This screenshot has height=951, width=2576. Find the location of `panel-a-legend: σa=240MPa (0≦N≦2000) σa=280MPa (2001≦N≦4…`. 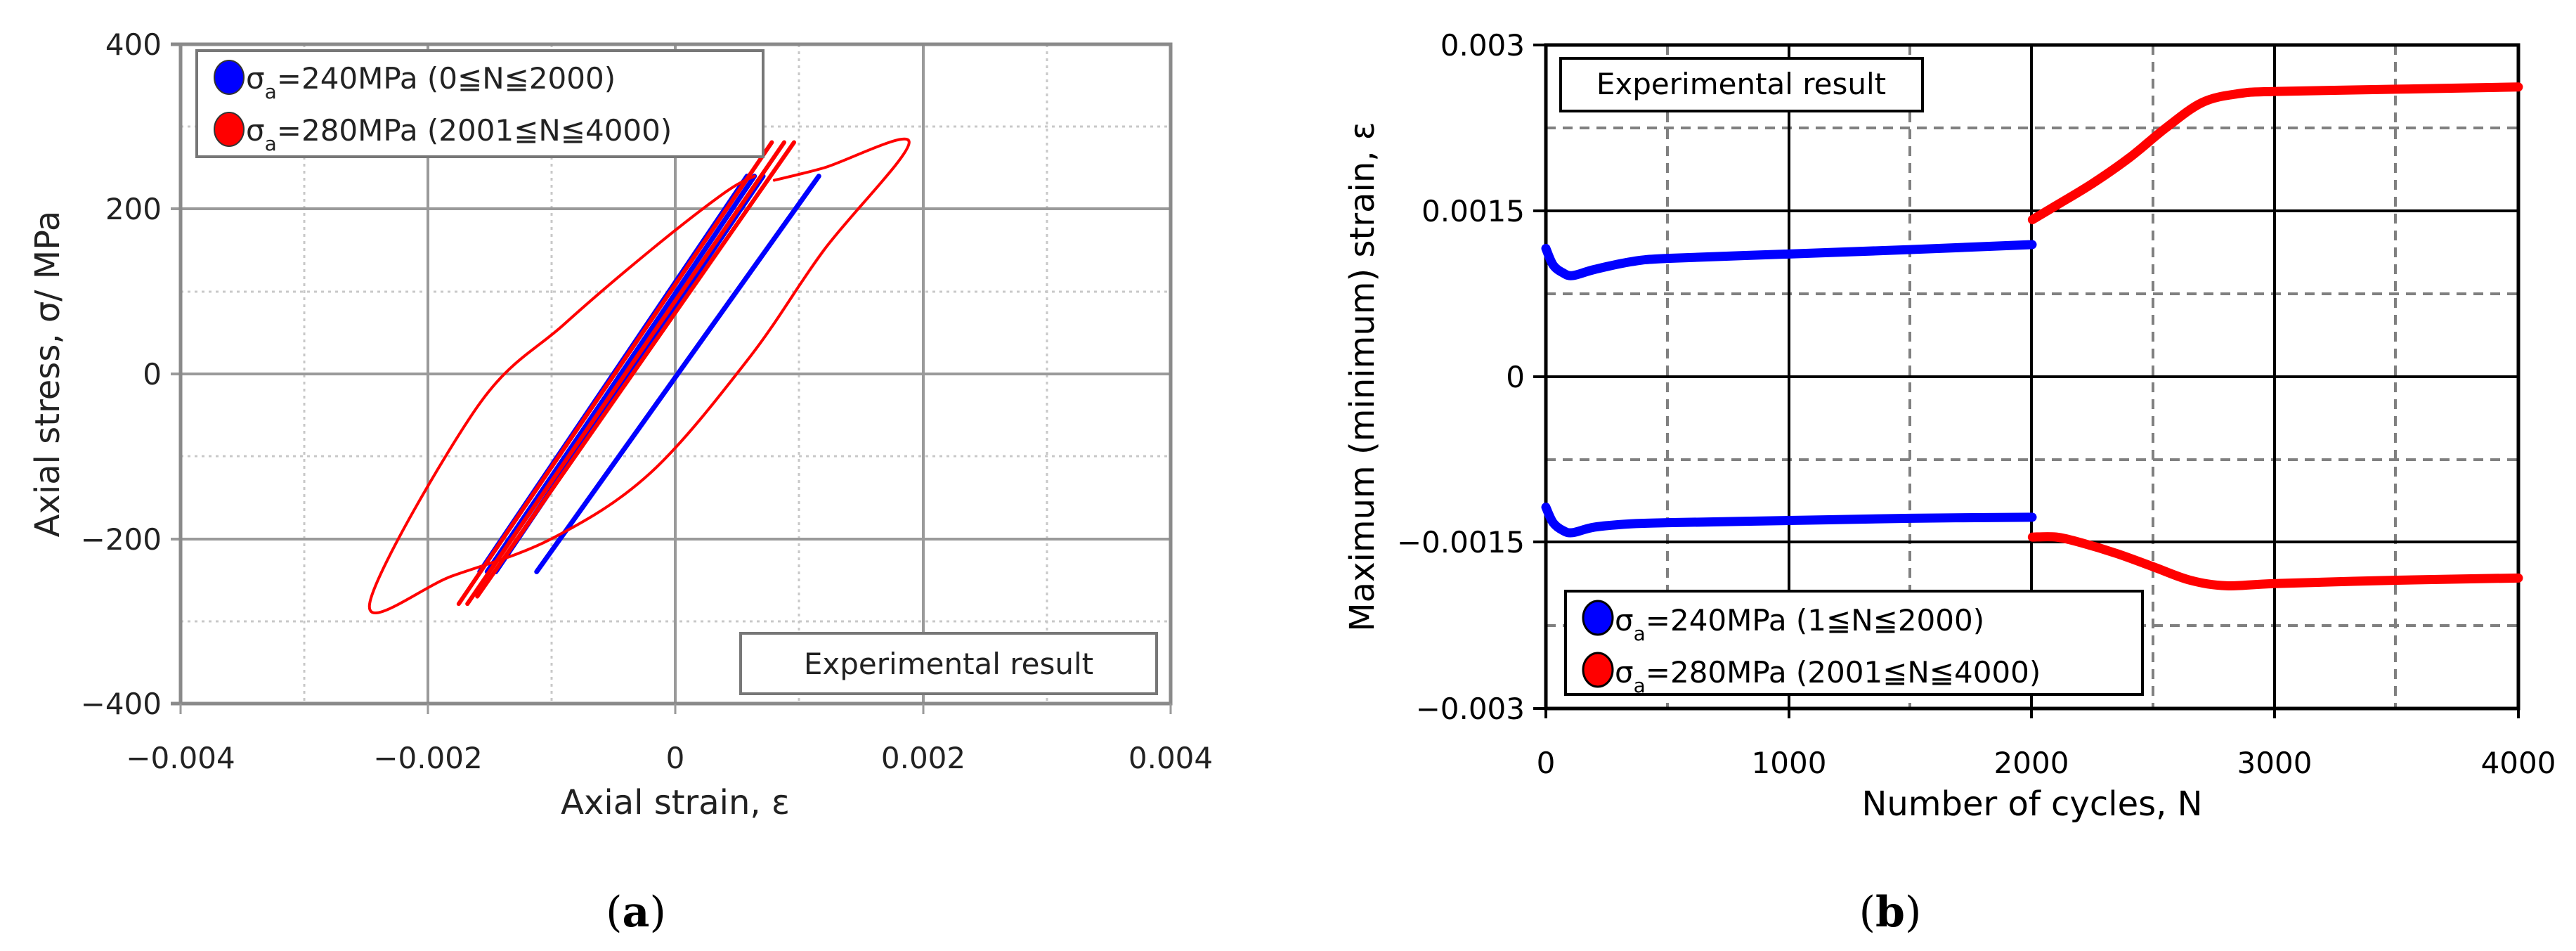

panel-a-legend: σa=240MPa (0≦N≦2000) σa=280MPa (2001≦N≦4… is located at coordinates (480, 103).